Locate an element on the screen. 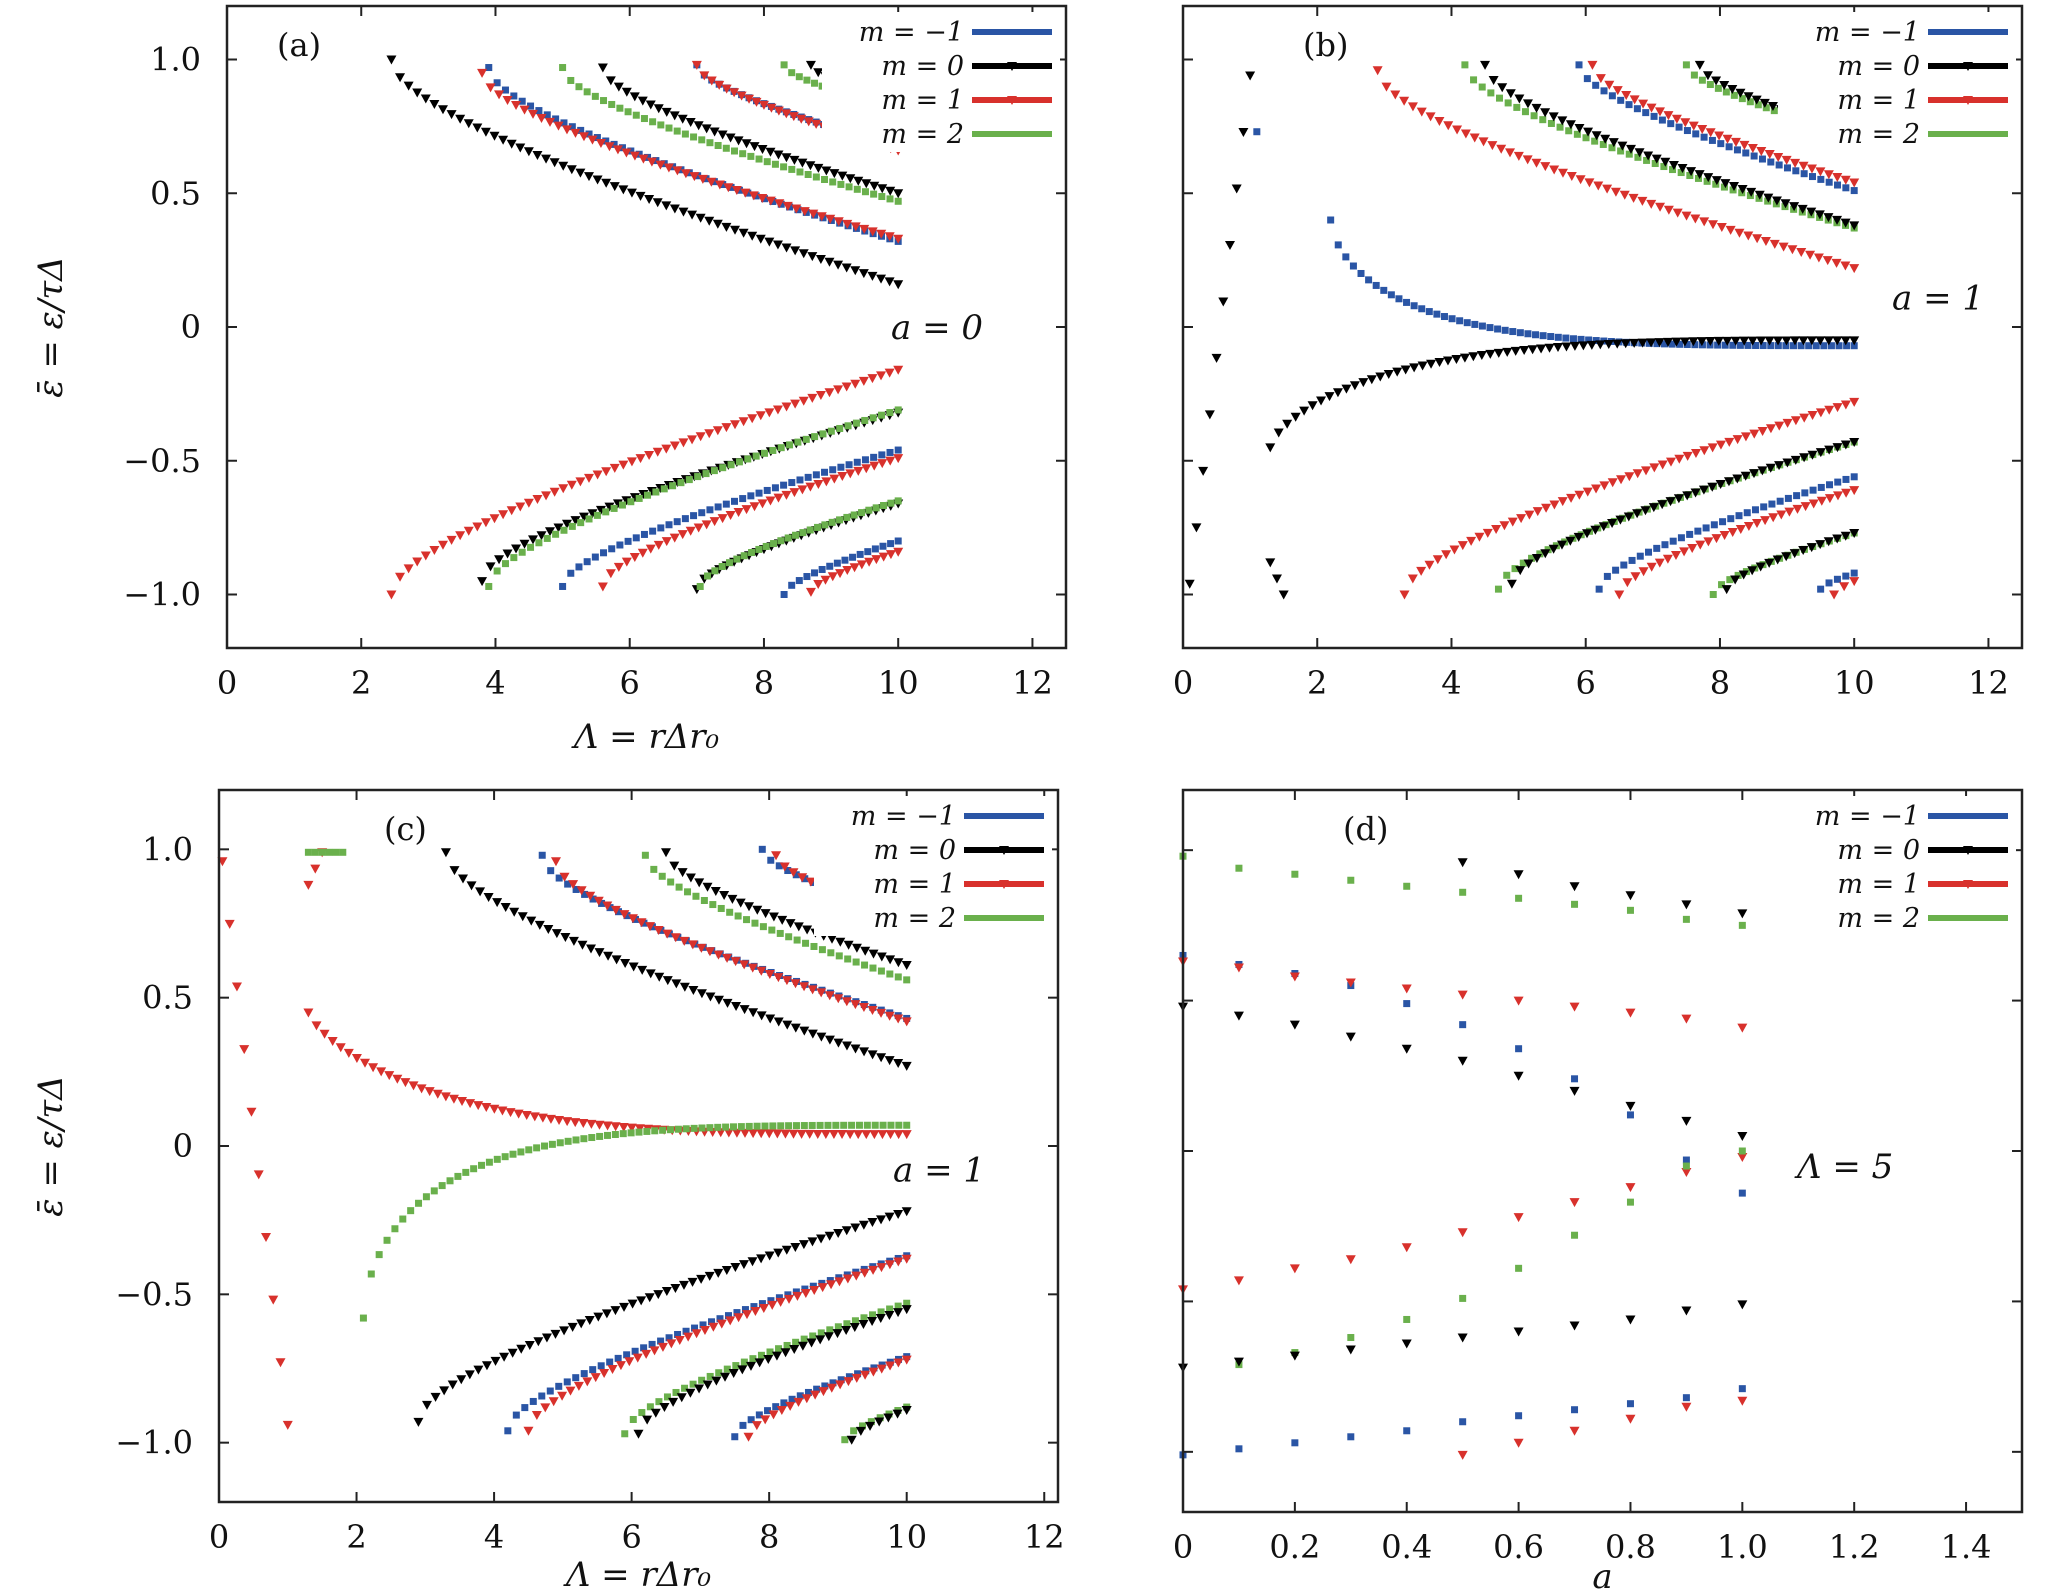 This screenshot has height=1594, width=2067. branch-m0 is located at coordinates (1790, 561).